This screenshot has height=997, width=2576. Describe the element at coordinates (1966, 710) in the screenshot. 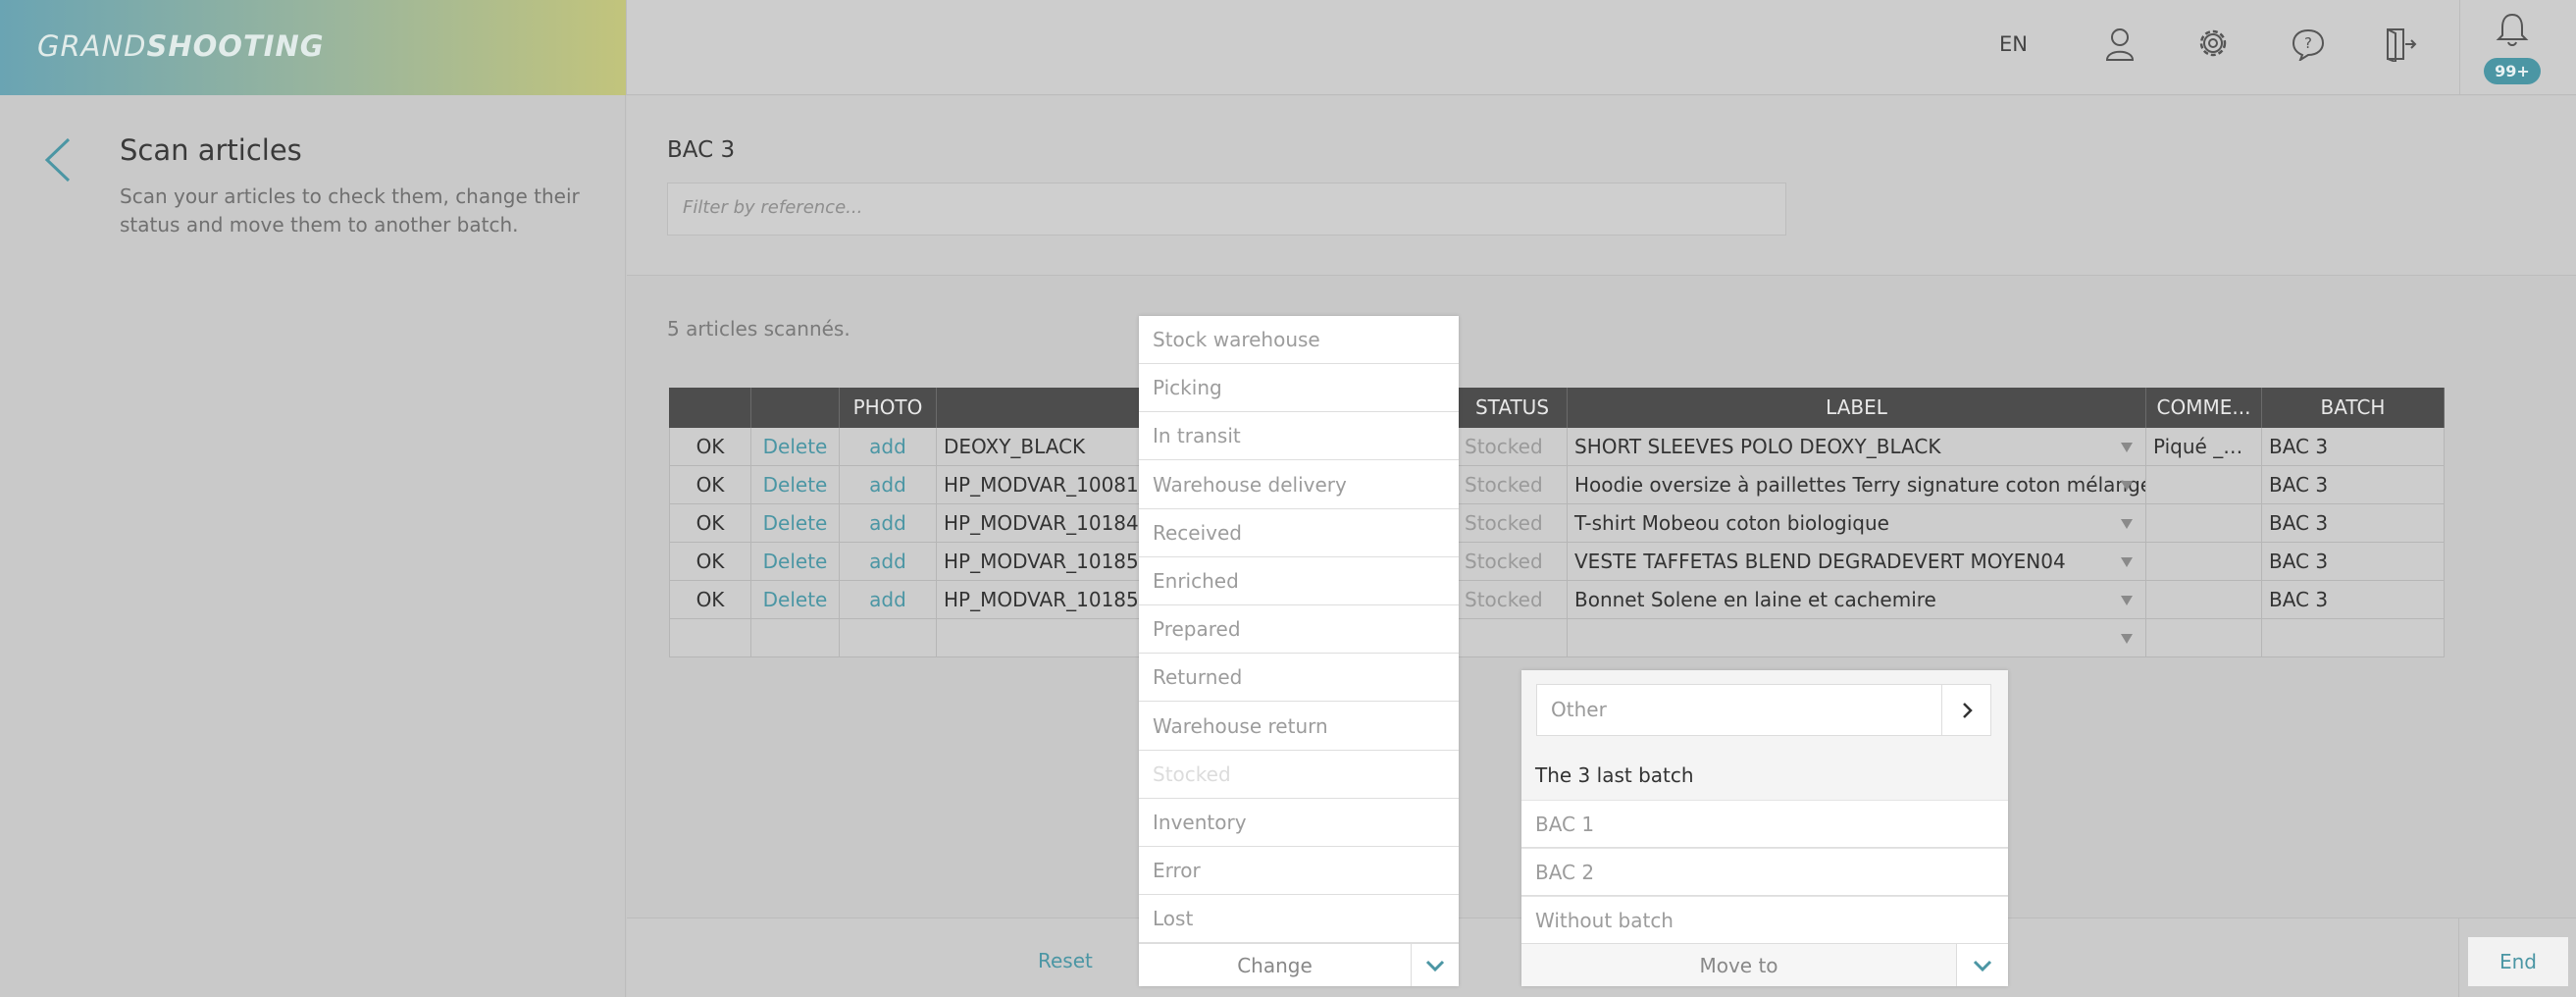

I see `other-submit` at that location.